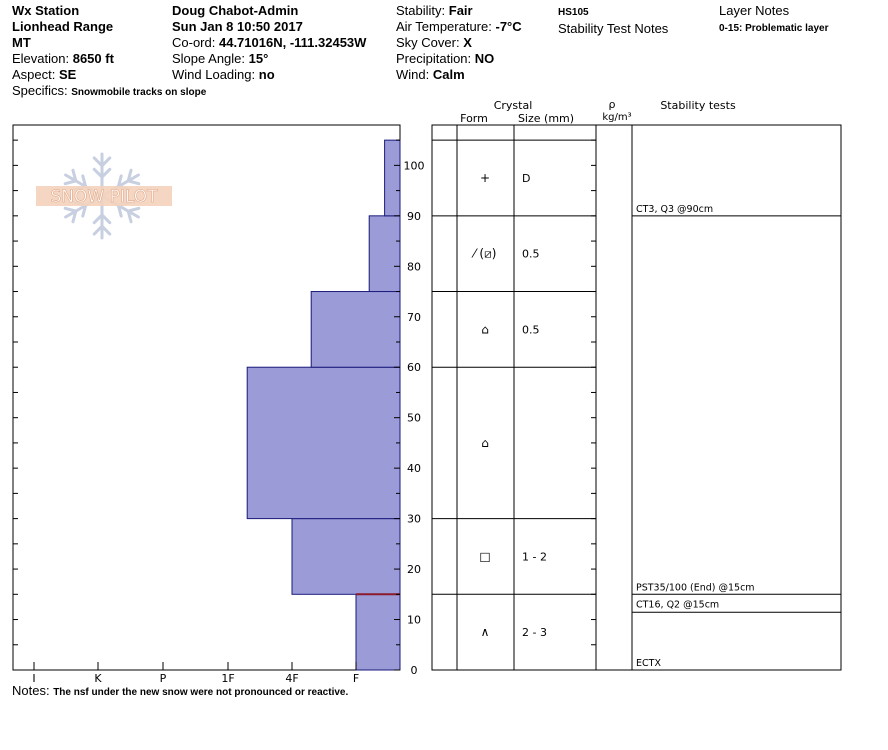 This screenshot has height=750, width=888. What do you see at coordinates (514, 389) in the screenshot?
I see `crystal-rows: + D ⁄ (⧄) 0.5 ⌂ 0.5 ⌂ □ 1 - 2 ∧ 2 - 3` at bounding box center [514, 389].